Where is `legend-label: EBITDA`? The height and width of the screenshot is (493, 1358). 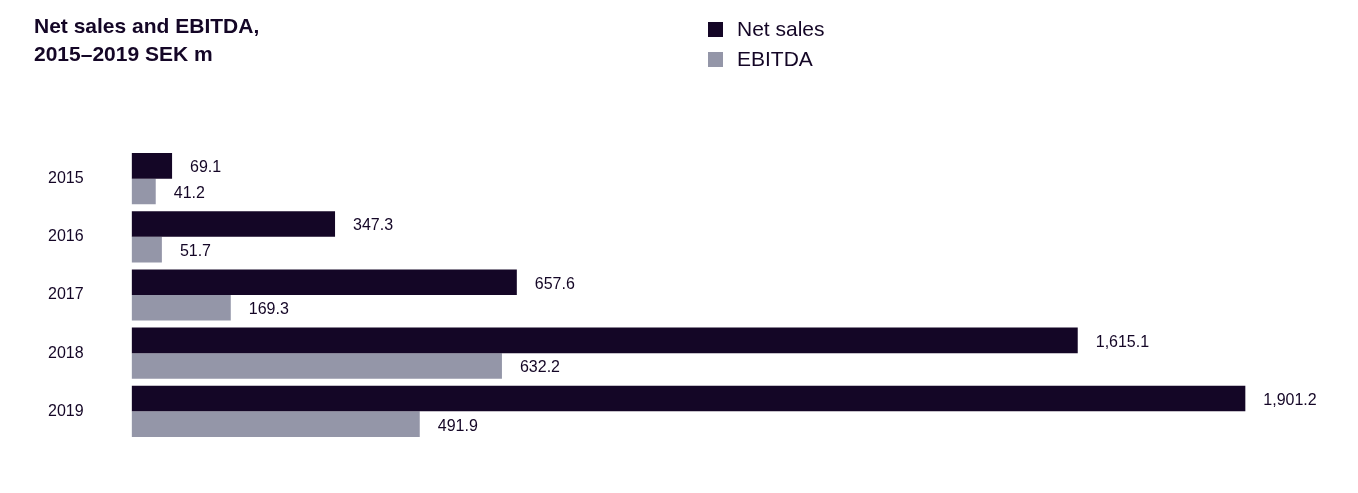
legend-label: EBITDA is located at coordinates (775, 59).